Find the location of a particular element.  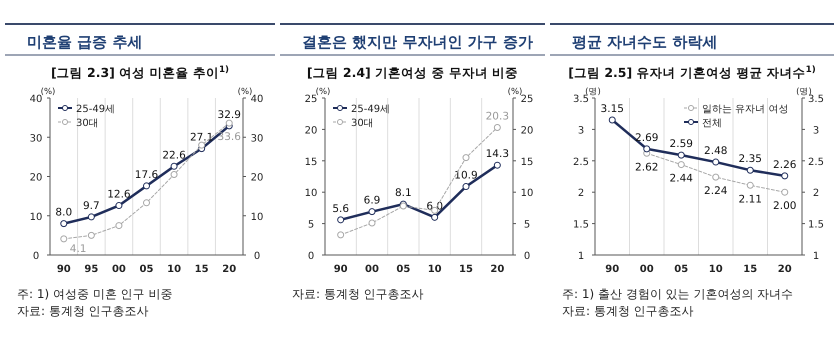

y2-tick-label: 15 is located at coordinates (527, 162).